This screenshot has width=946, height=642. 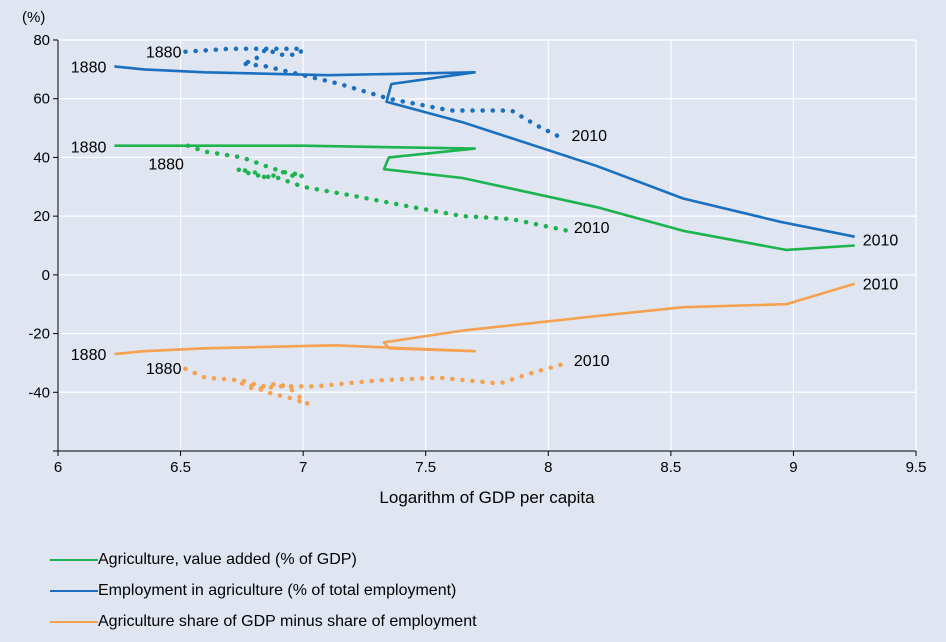 I want to click on legend-swatch-orange, so click(x=74, y=621).